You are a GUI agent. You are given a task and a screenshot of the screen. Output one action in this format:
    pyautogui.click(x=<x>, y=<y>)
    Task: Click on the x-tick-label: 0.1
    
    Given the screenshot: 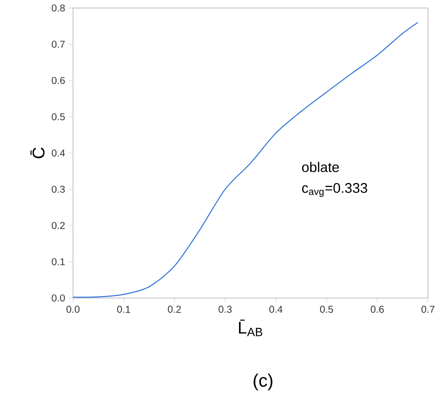 What is the action you would take?
    pyautogui.click(x=123, y=309)
    